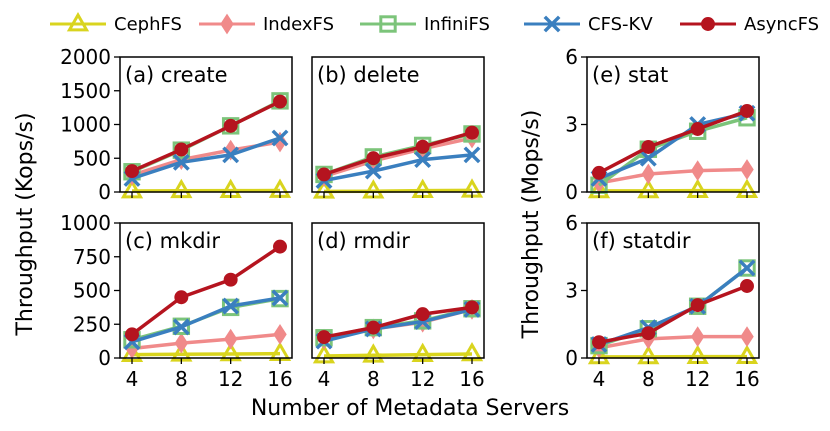 Image resolution: width=830 pixels, height=431 pixels. I want to click on y-tick-label: 3, so click(571, 125).